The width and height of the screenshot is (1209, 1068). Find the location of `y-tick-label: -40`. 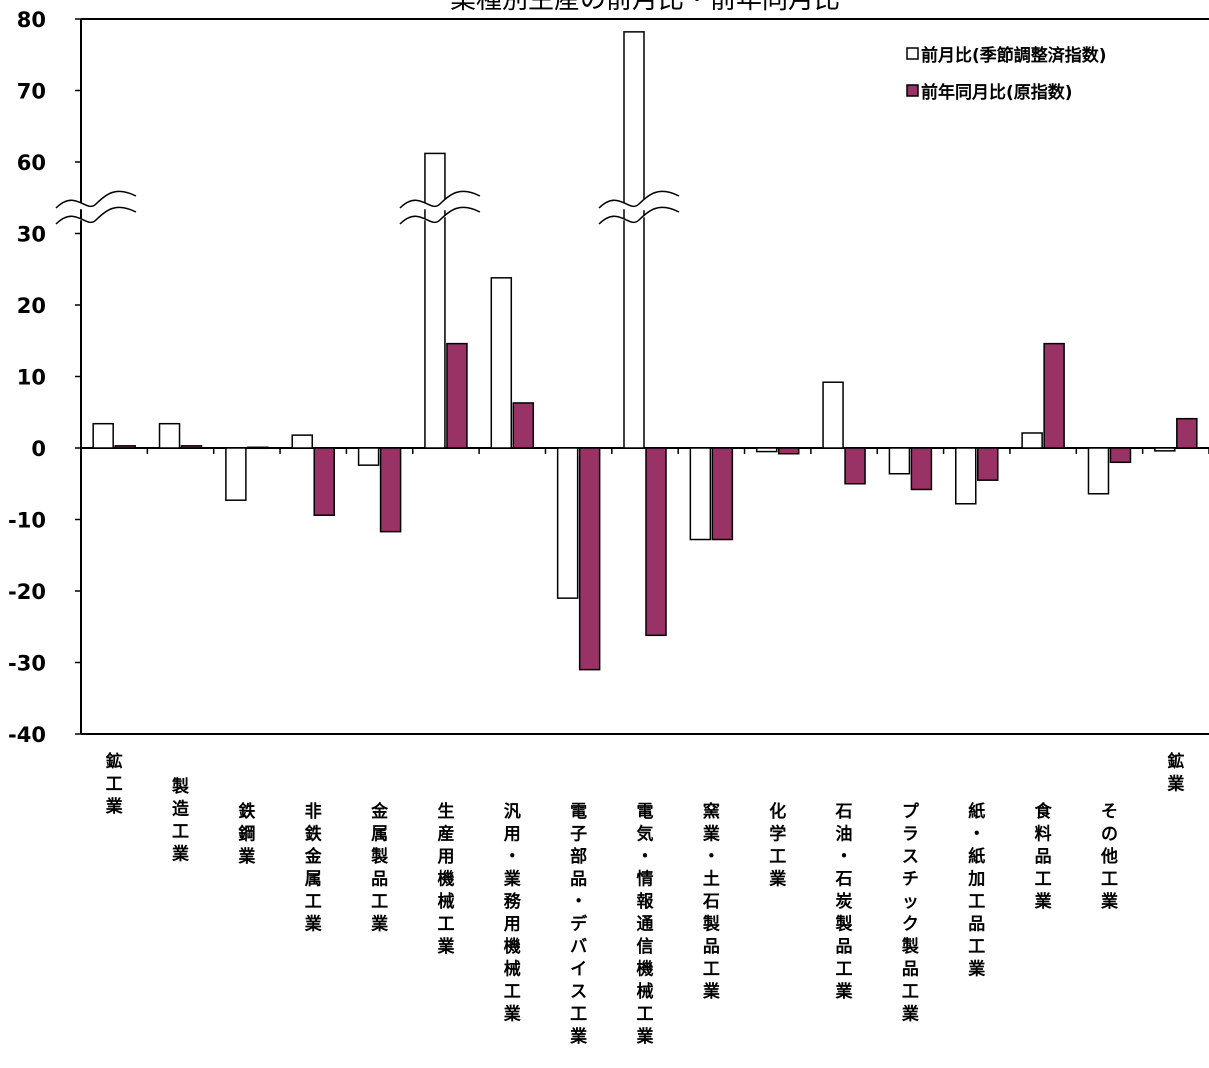

y-tick-label: -40 is located at coordinates (27, 735).